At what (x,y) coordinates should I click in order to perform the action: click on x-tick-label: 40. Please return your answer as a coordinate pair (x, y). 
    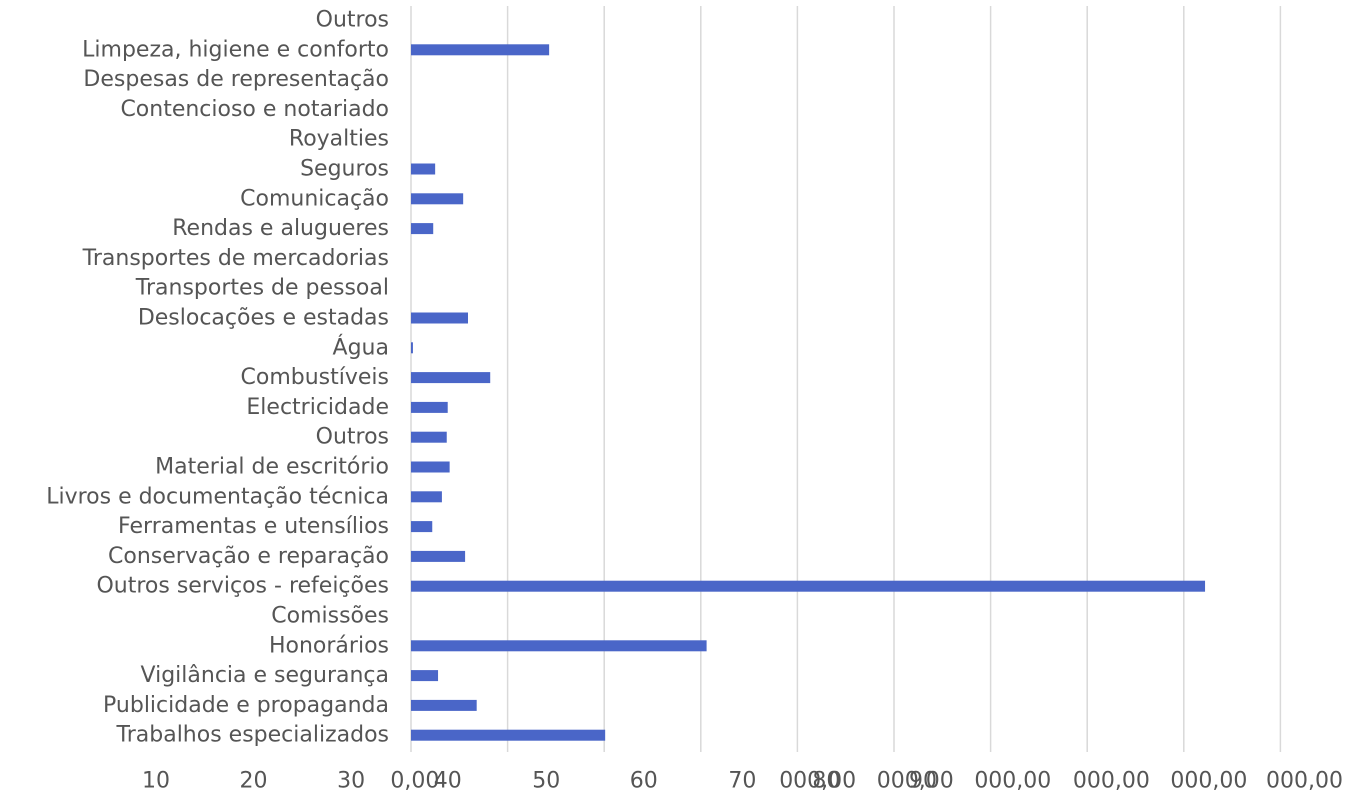
    Looking at the image, I should click on (448, 781).